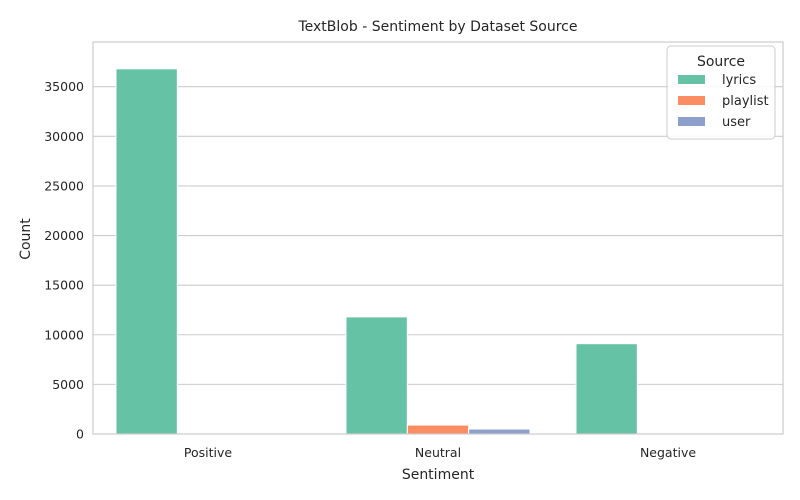 This screenshot has height=500, width=800. What do you see at coordinates (68, 384) in the screenshot?
I see `y-tick-label: 5000` at bounding box center [68, 384].